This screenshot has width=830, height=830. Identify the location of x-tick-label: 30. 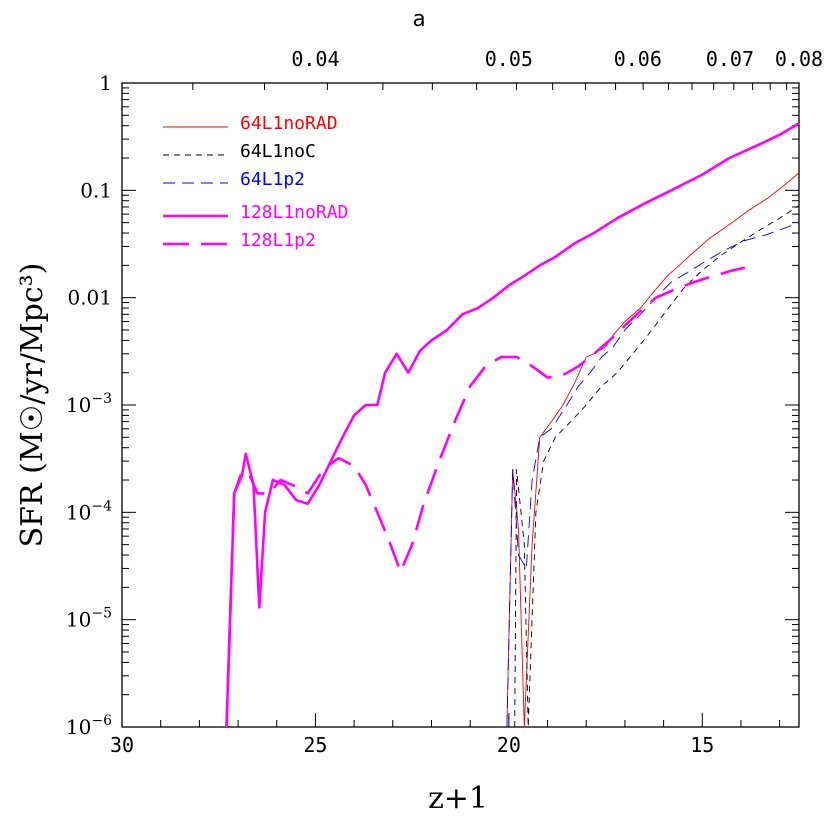
(122, 745).